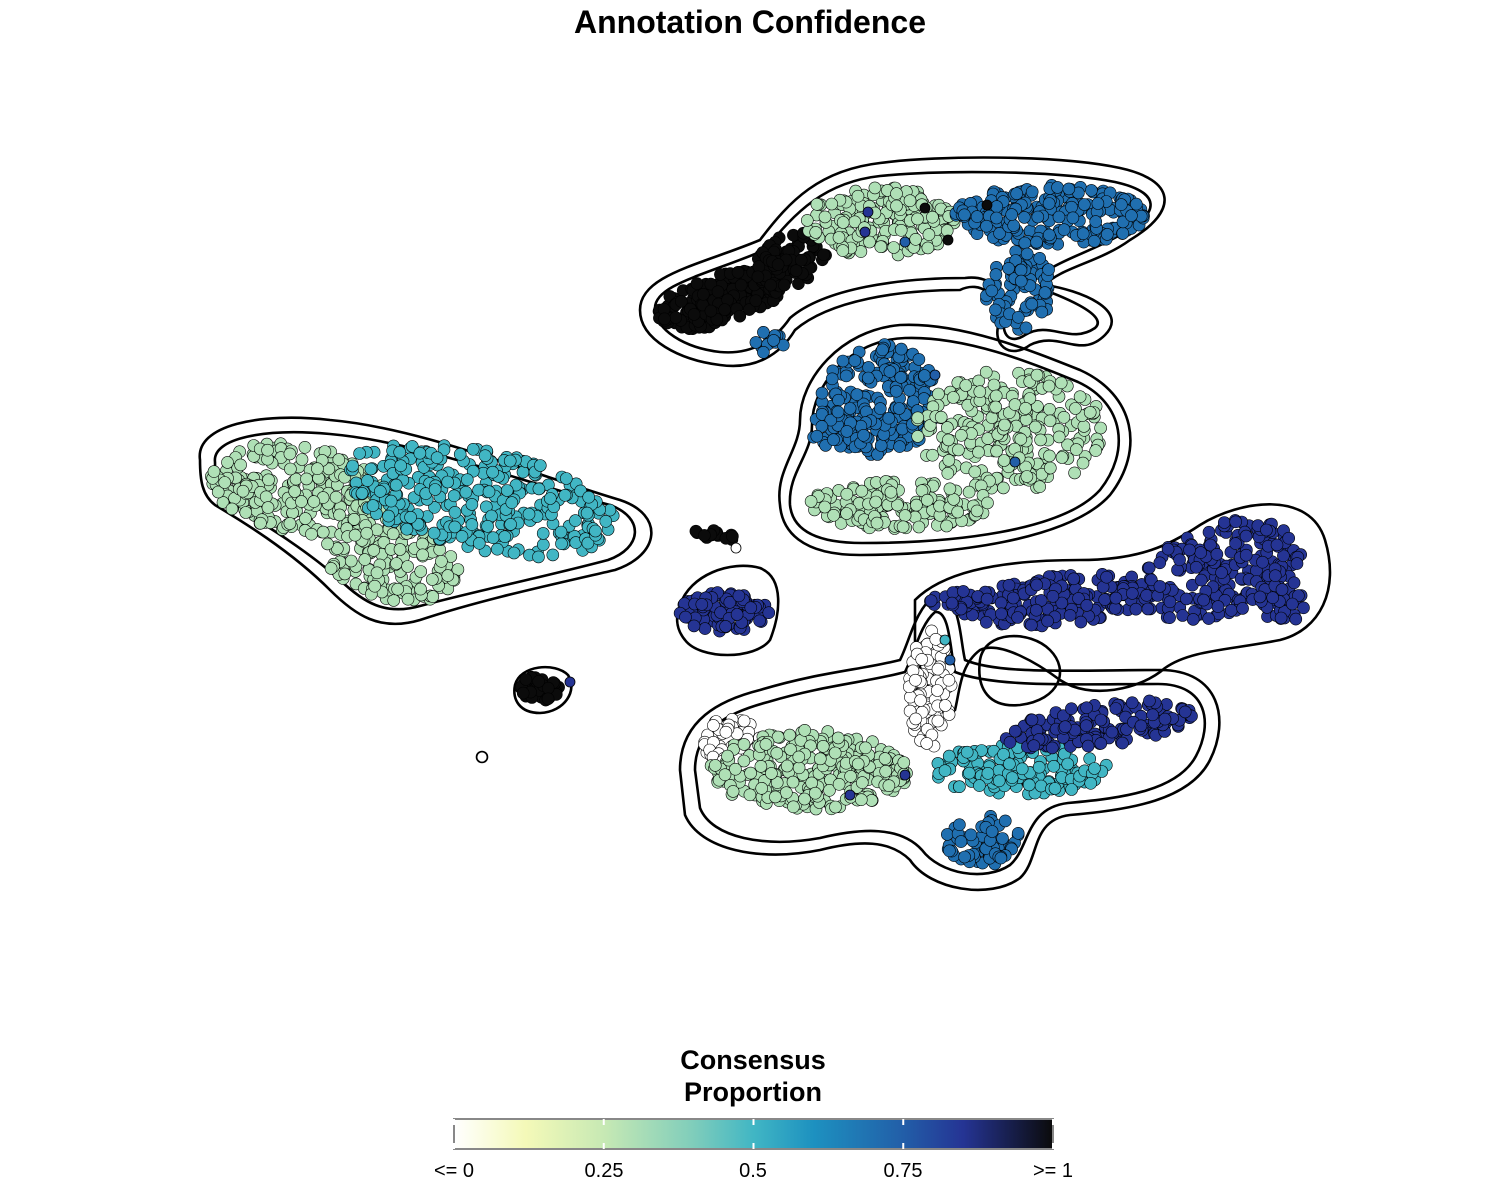  What do you see at coordinates (1053, 1171) in the screenshot?
I see `tick-label-4: >= 1` at bounding box center [1053, 1171].